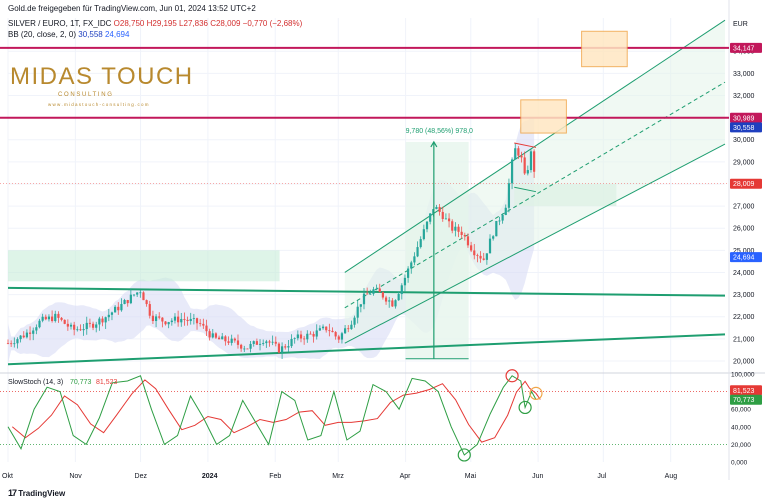  What do you see at coordinates (744, 258) in the screenshot?
I see `price-tag-label: 24,694` at bounding box center [744, 258].